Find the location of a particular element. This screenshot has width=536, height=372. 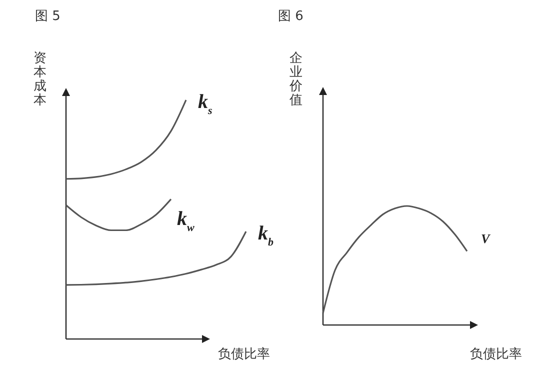

chart-title: 图 6 is located at coordinates (291, 16).